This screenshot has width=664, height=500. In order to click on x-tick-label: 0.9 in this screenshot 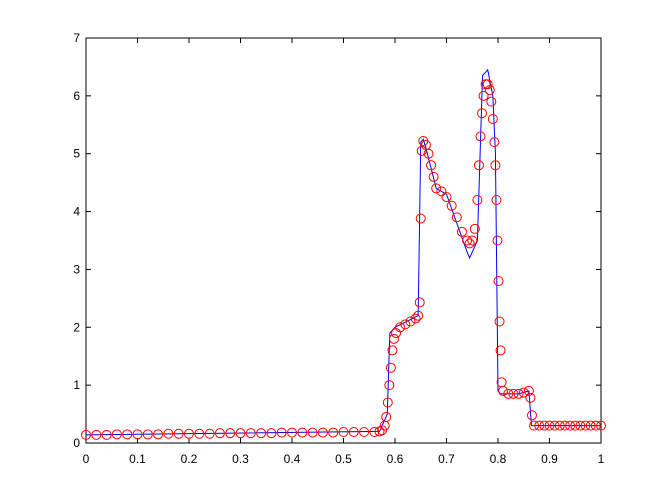, I will do `click(549, 459)`.